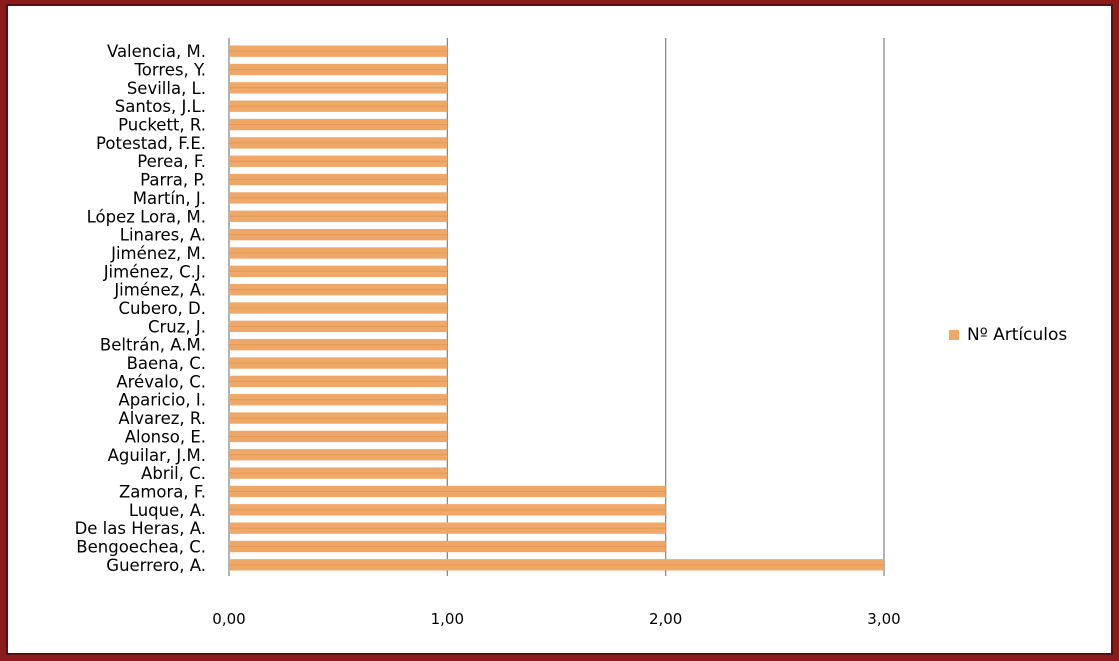  I want to click on category-label: Potestad, F.E., so click(151, 143).